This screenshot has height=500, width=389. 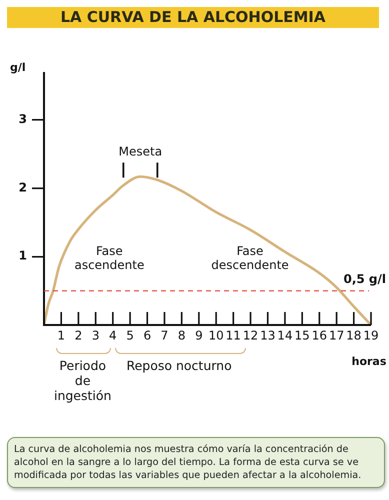 I want to click on x-tick-label: 8, so click(x=182, y=335).